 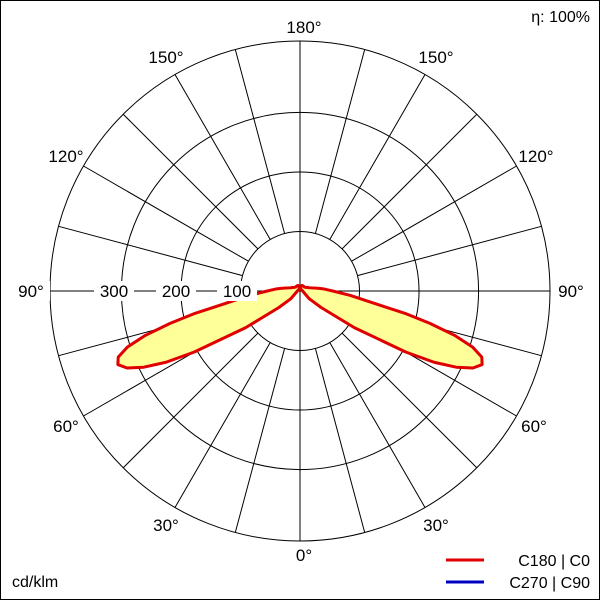 I want to click on tick-100-background, so click(x=237, y=291).